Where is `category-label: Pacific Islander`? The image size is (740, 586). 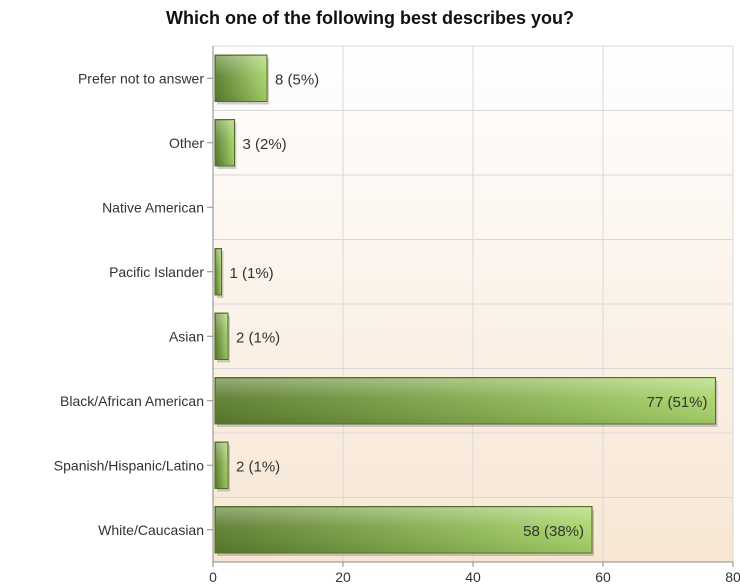
category-label: Pacific Islander is located at coordinates (156, 272).